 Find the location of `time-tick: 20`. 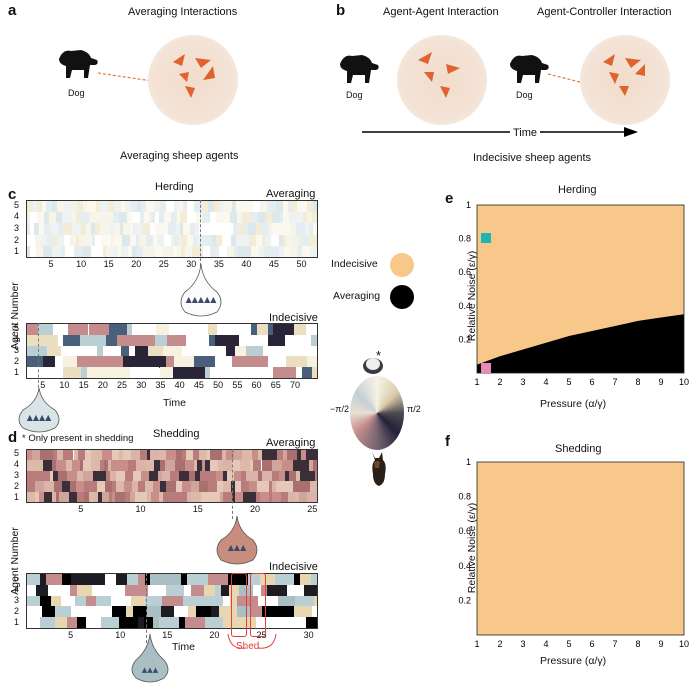

time-tick: 20 is located at coordinates (136, 264).